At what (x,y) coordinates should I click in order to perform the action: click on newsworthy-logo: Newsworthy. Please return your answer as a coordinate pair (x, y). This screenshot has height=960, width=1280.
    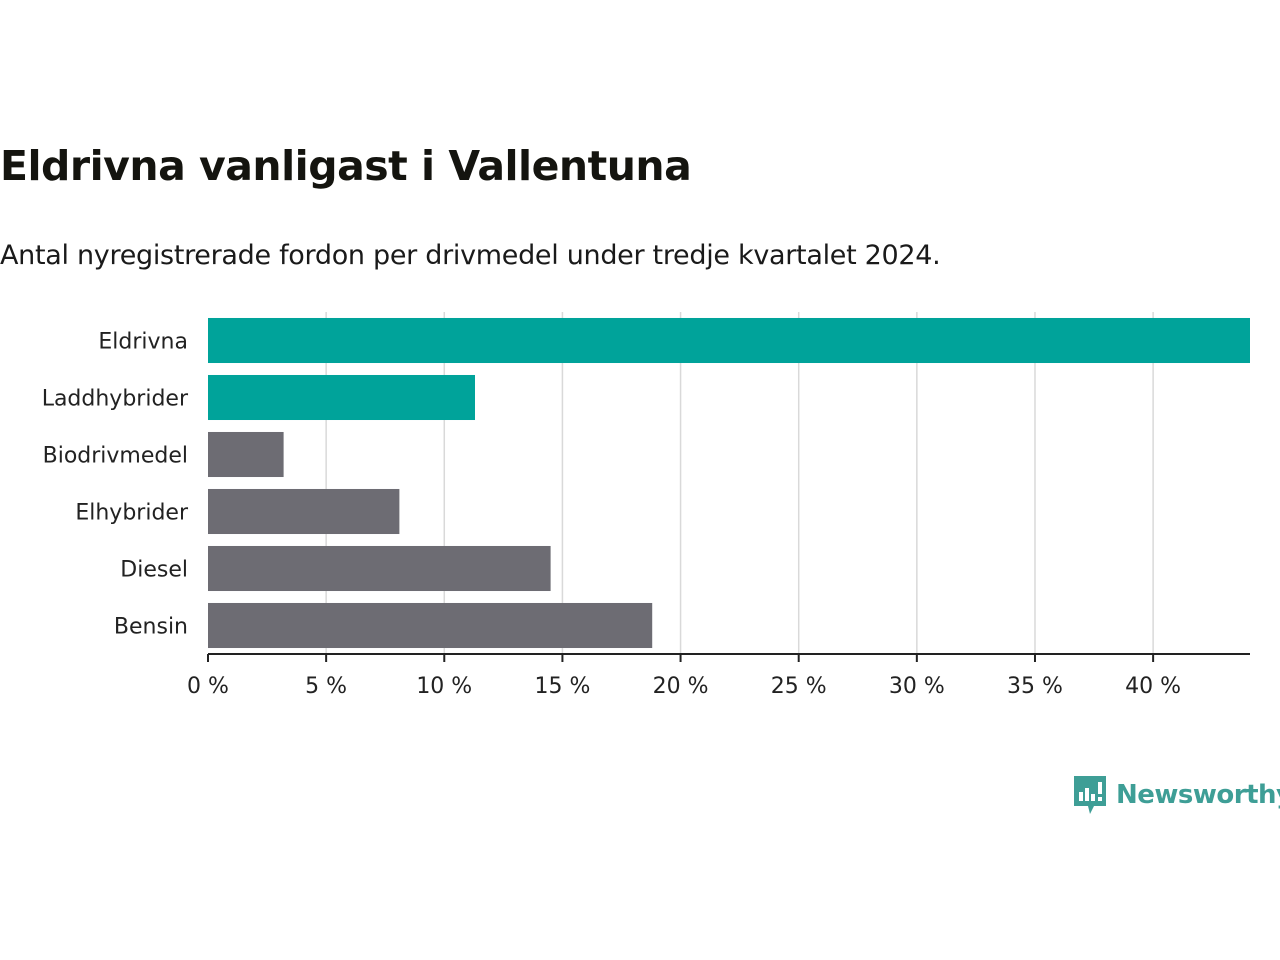
    Looking at the image, I should click on (1176, 795).